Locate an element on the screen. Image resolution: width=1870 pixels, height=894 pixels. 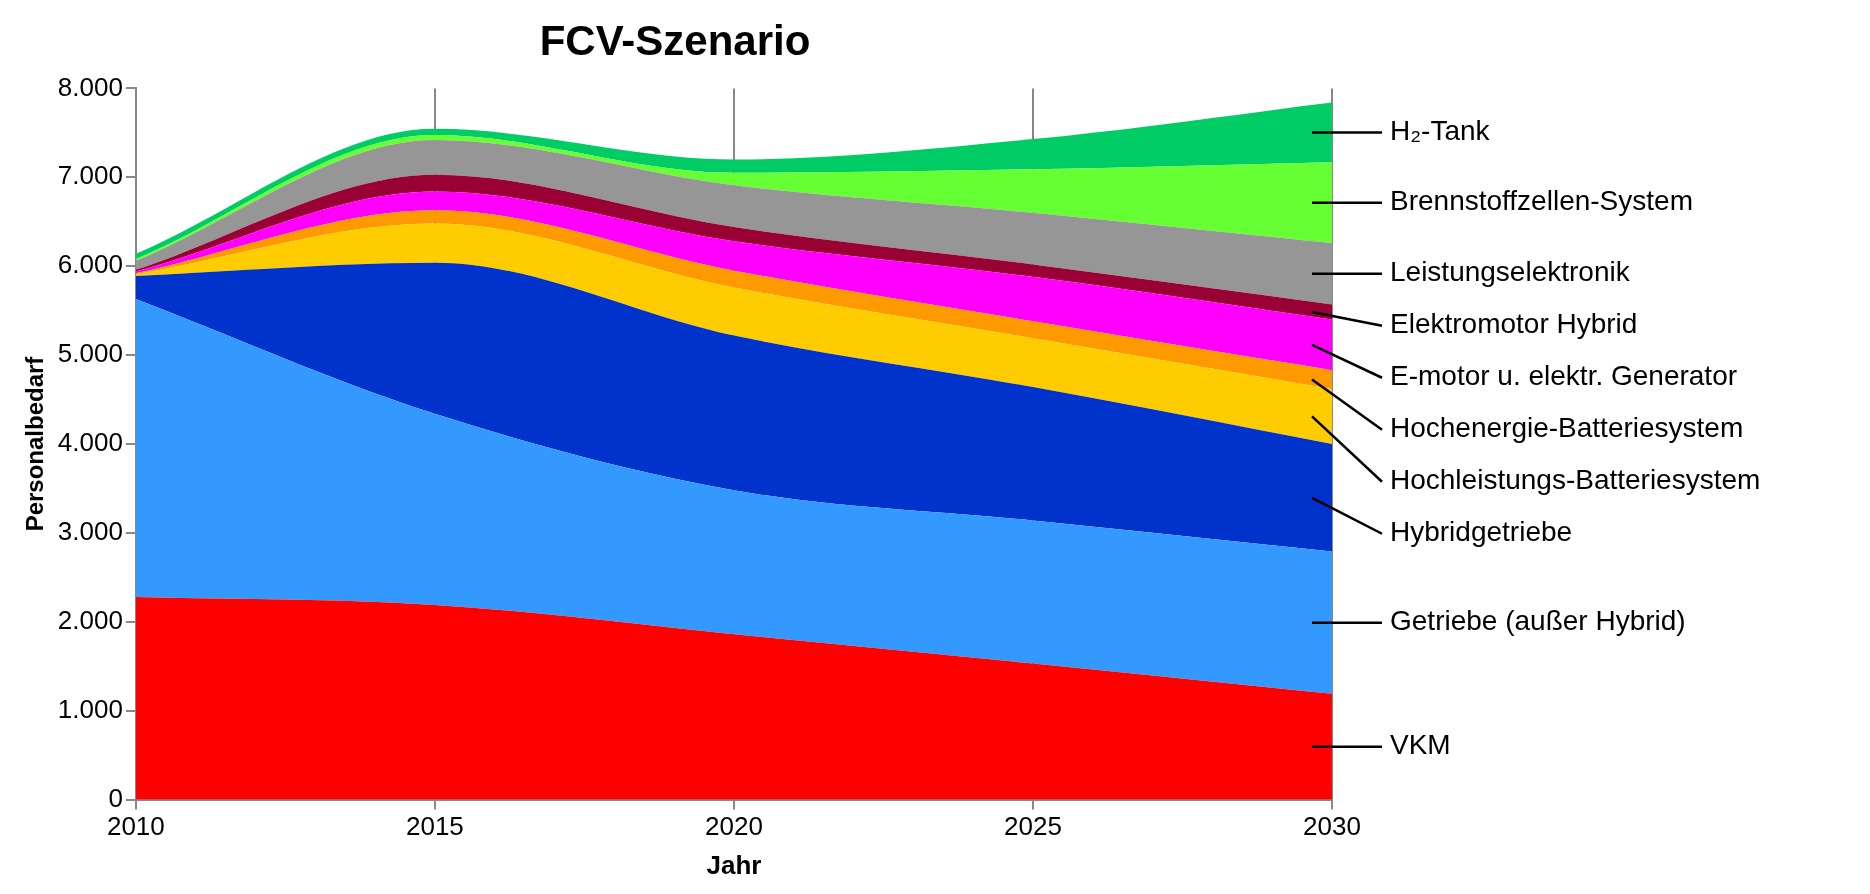
chart-title: FCV-Szenario is located at coordinates (675, 40).